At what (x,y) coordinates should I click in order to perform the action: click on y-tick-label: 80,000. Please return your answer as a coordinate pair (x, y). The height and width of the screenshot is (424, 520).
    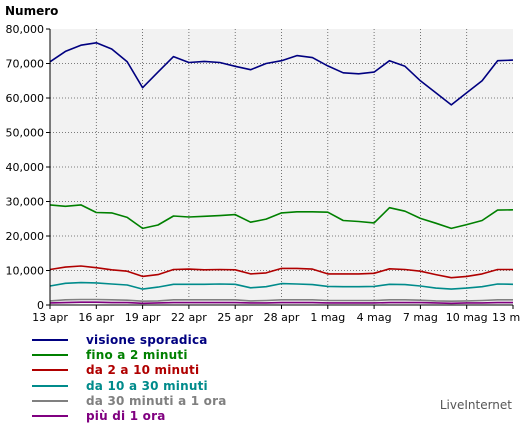
    Looking at the image, I should click on (25, 29).